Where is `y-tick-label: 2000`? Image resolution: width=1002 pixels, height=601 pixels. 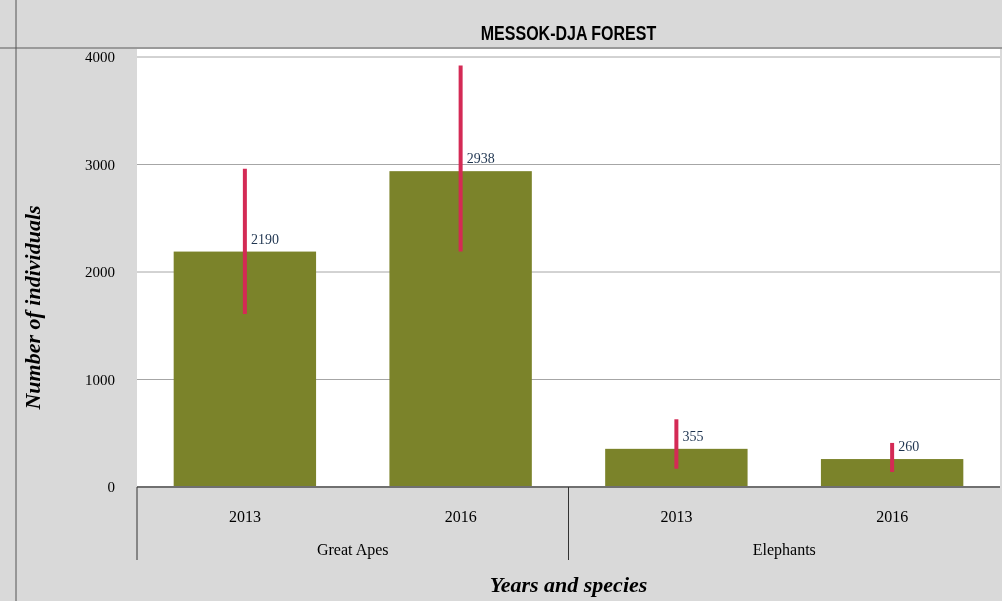
y-tick-label: 2000 is located at coordinates (100, 272).